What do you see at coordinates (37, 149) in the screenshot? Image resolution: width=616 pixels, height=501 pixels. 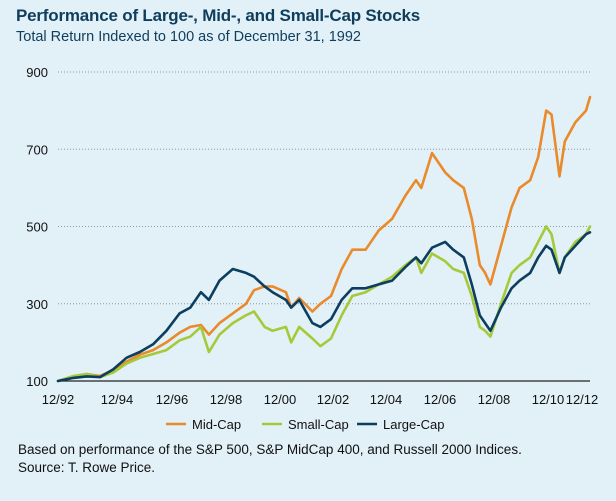 I see `y-tick-label: 700` at bounding box center [37, 149].